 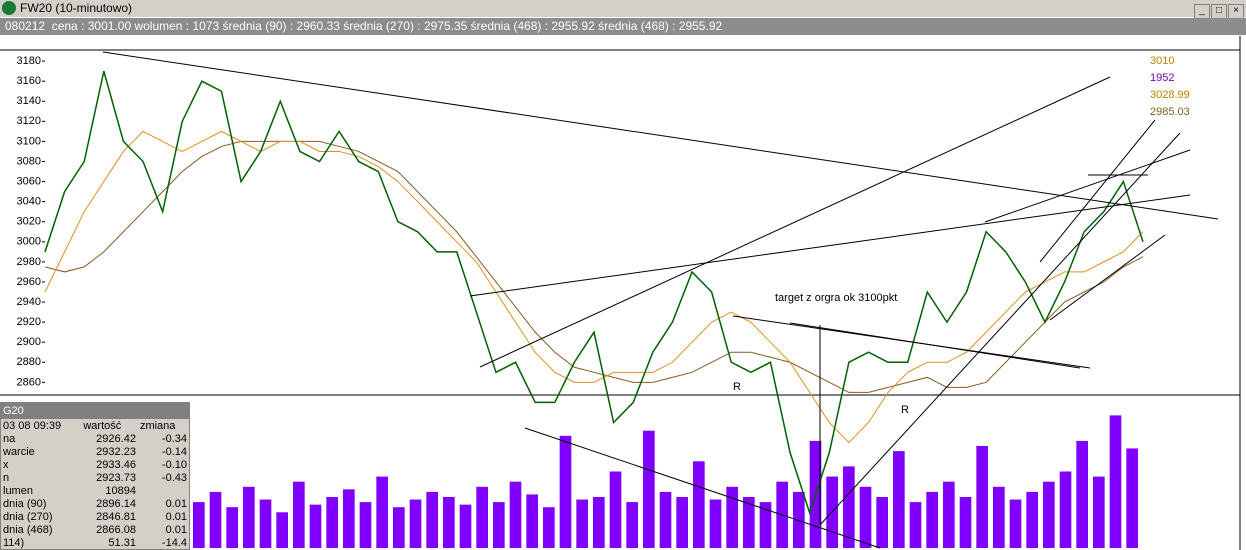 What do you see at coordinates (29, 342) in the screenshot?
I see `y-tick-label: 2900` at bounding box center [29, 342].